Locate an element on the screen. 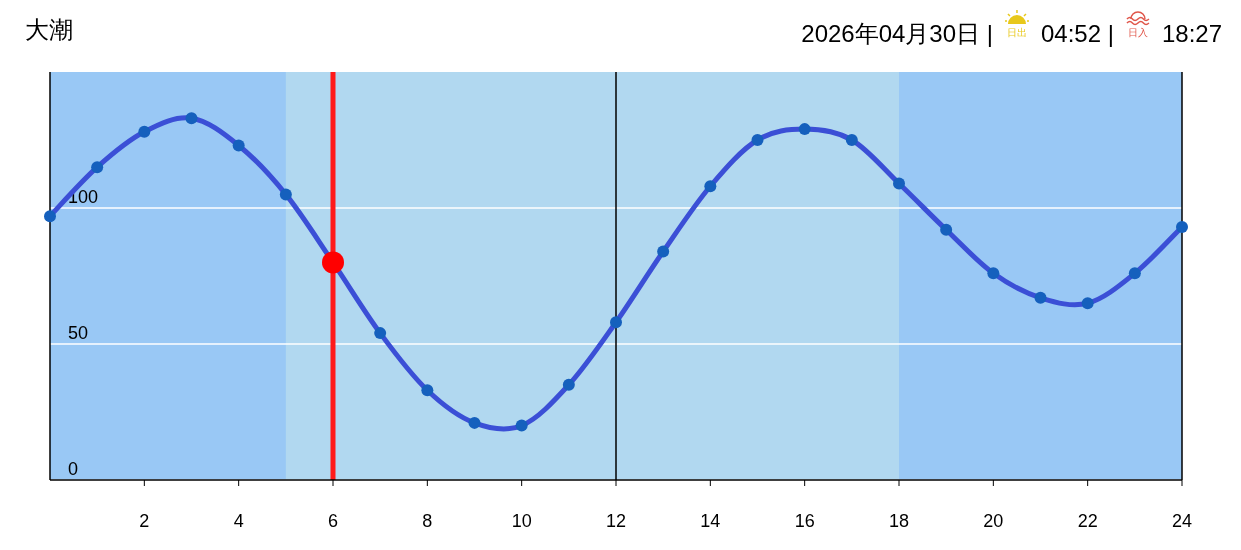 Image resolution: width=1241 pixels, height=550 pixels. x-tick-label: 16 is located at coordinates (804, 521).